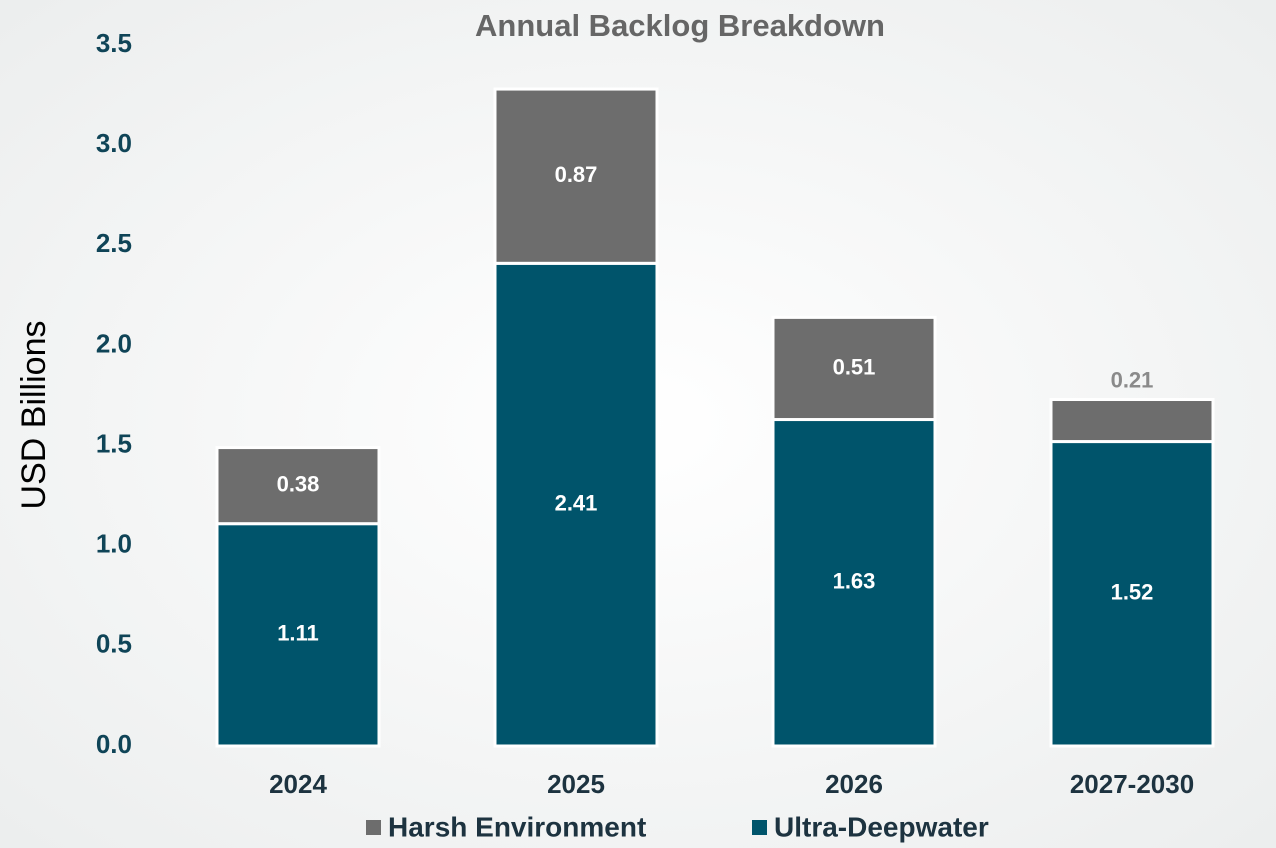  What do you see at coordinates (1132, 784) in the screenshot?
I see `x-tick-label: 2027-2030` at bounding box center [1132, 784].